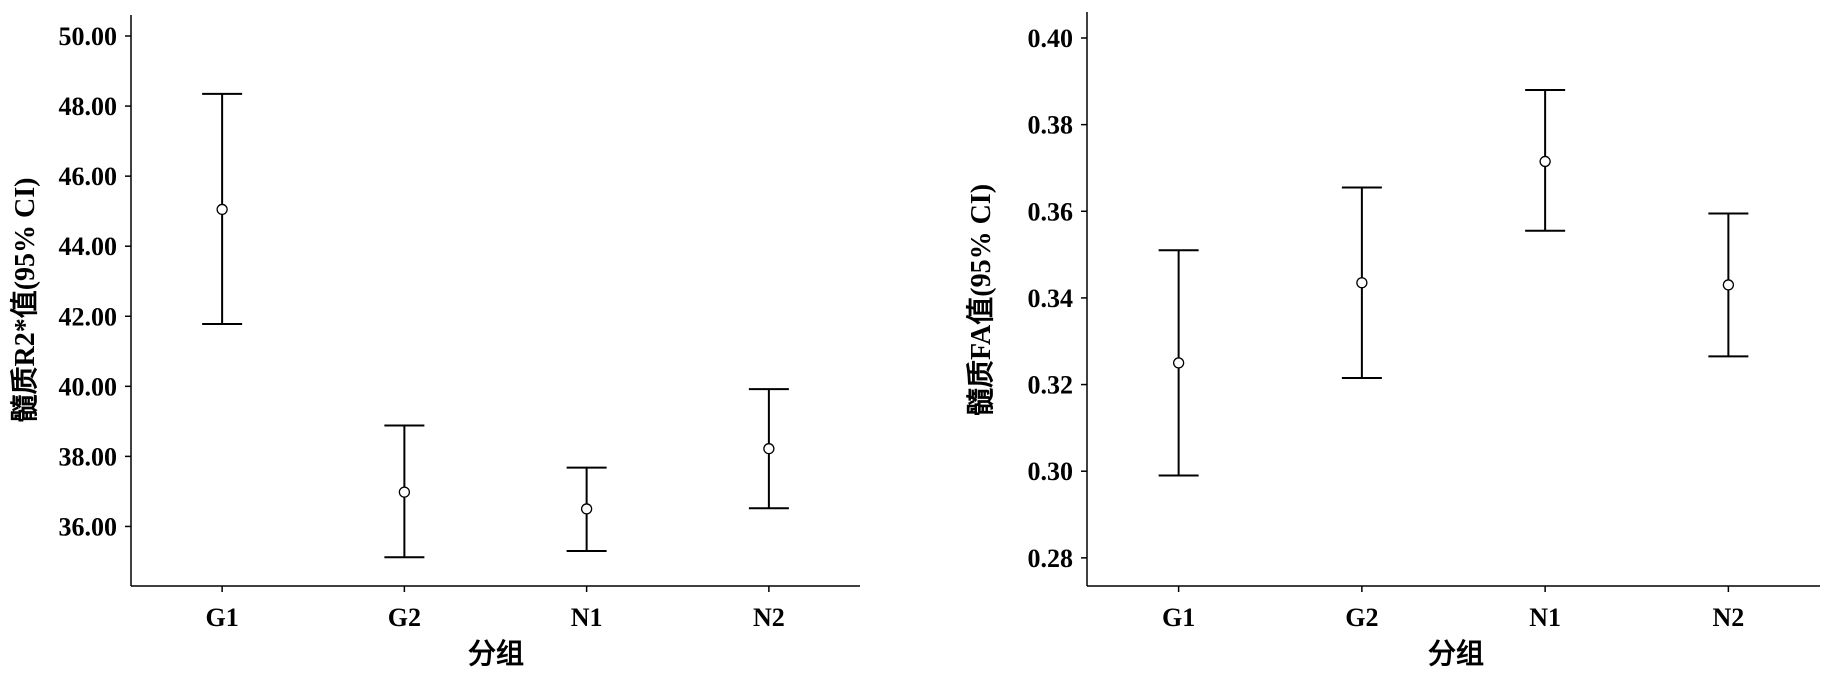 The height and width of the screenshot is (679, 1829). Describe the element at coordinates (1051, 125) in the screenshot. I see `y-tick-label: 0.38` at that location.